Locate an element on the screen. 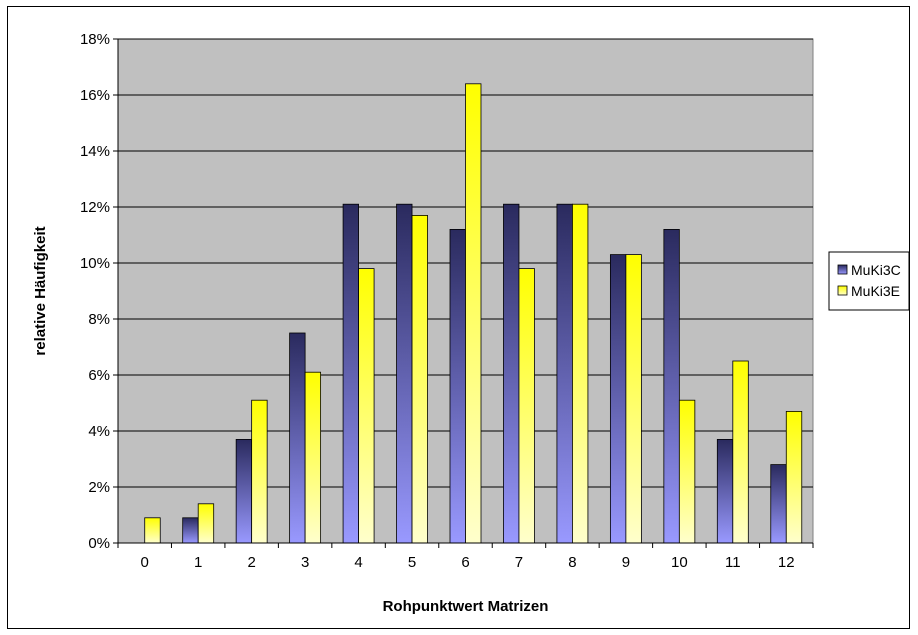 The width and height of the screenshot is (918, 635). y-tick-label: 4% is located at coordinates (99, 431).